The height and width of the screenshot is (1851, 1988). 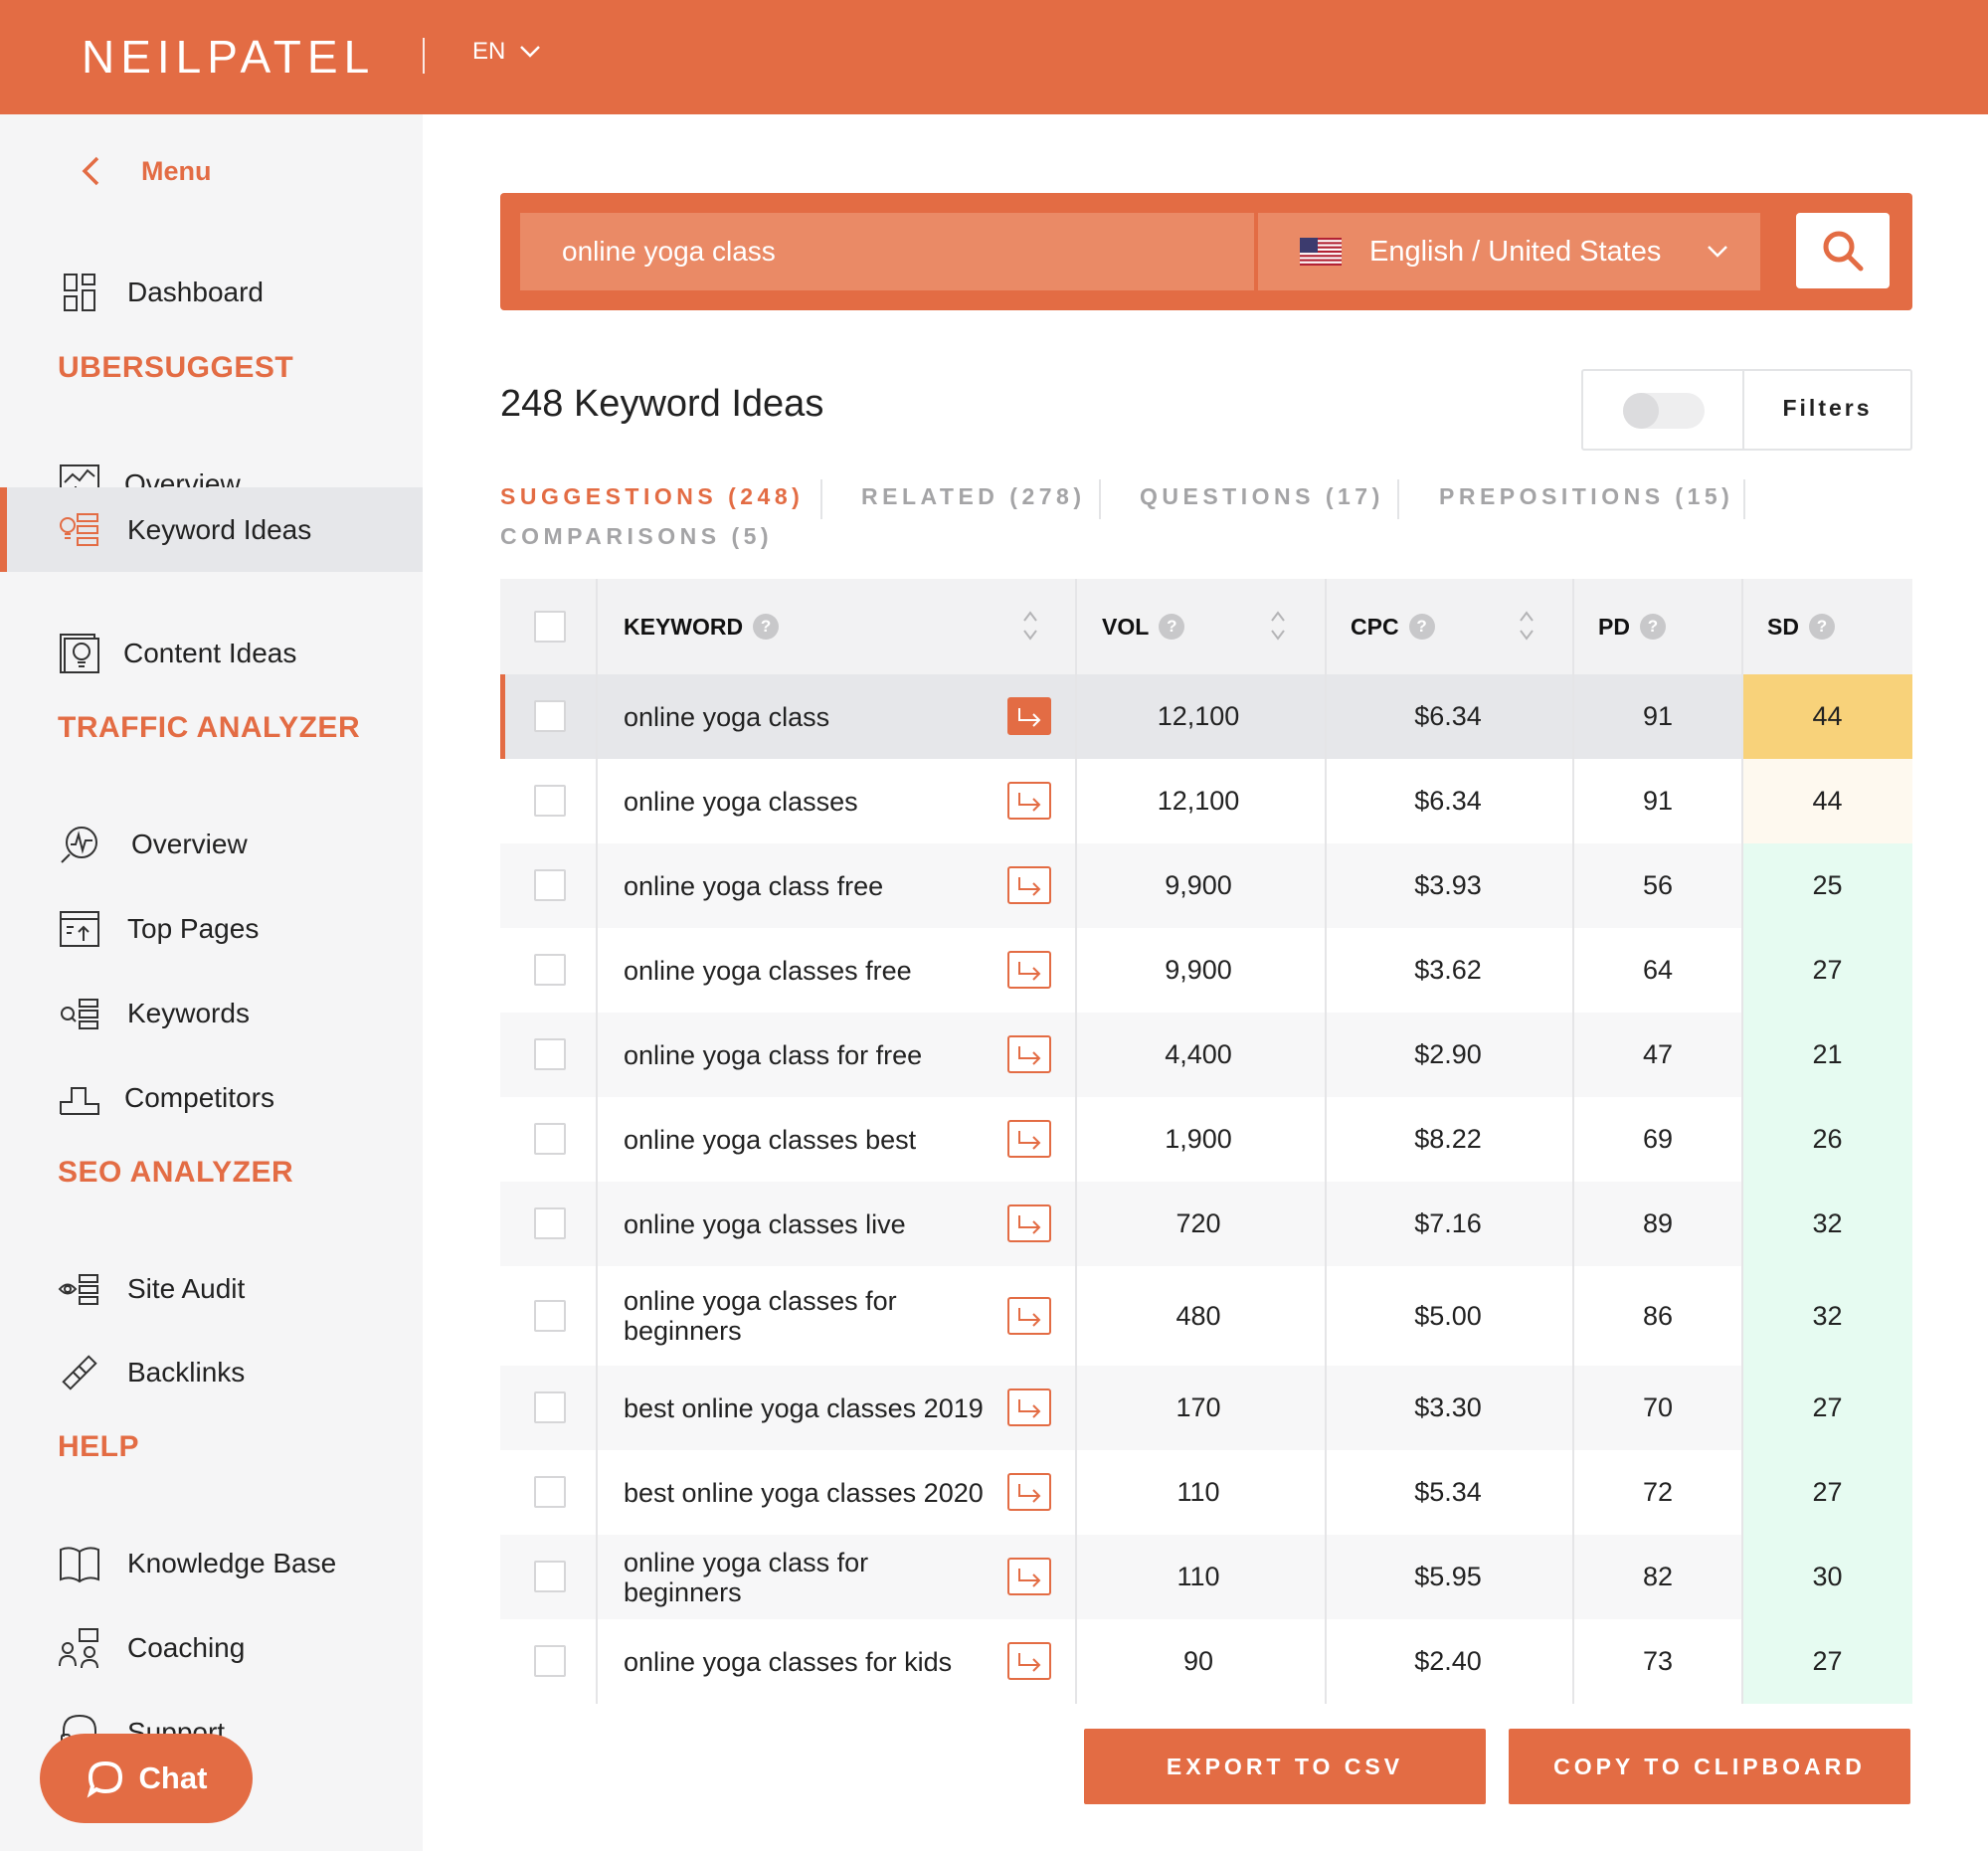 I want to click on volume-cell: 9,900, so click(x=1198, y=885).